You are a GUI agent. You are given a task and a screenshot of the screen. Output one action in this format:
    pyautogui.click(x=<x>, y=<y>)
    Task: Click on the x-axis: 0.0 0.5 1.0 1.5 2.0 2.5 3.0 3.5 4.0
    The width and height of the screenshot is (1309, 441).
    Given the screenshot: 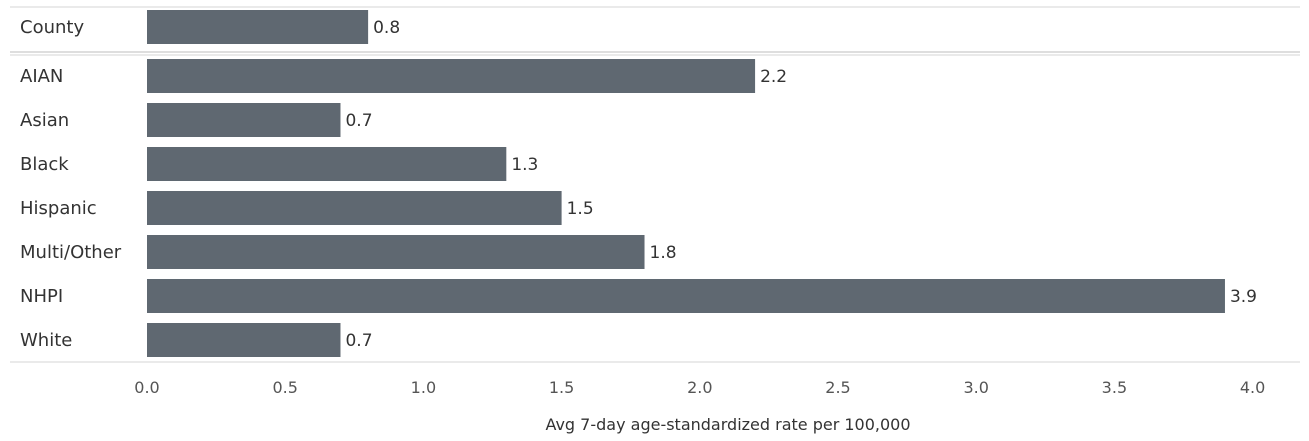 What is the action you would take?
    pyautogui.click(x=699, y=387)
    